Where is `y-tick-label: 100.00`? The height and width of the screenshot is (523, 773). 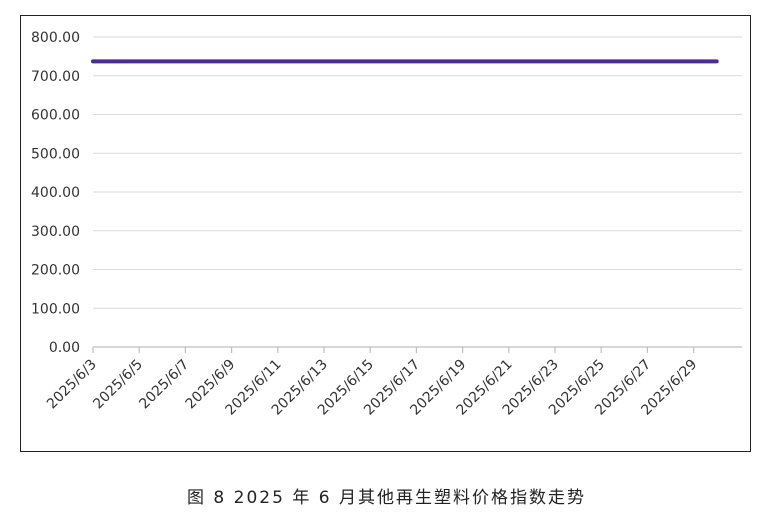
y-tick-label: 100.00 is located at coordinates (55, 309).